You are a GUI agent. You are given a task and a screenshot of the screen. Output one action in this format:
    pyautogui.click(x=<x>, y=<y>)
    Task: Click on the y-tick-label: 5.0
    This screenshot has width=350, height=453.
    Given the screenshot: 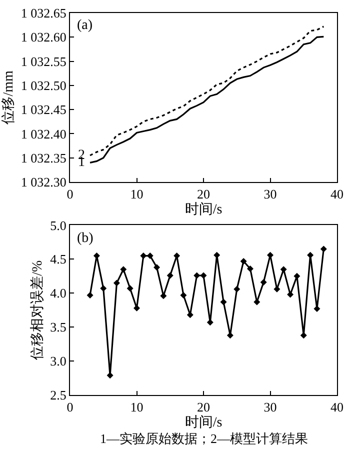 What is the action you would take?
    pyautogui.click(x=58, y=225)
    